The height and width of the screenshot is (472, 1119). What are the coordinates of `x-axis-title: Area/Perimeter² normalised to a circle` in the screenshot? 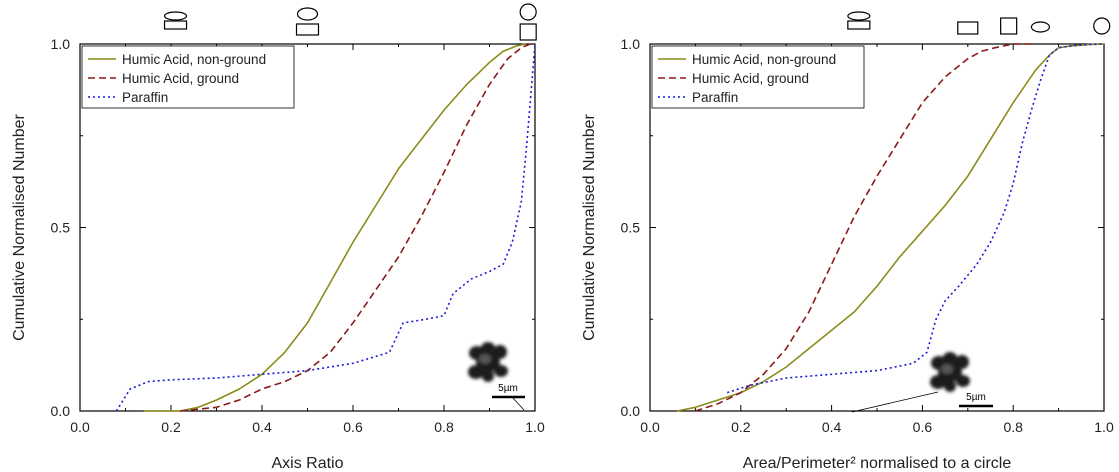 It's located at (877, 463).